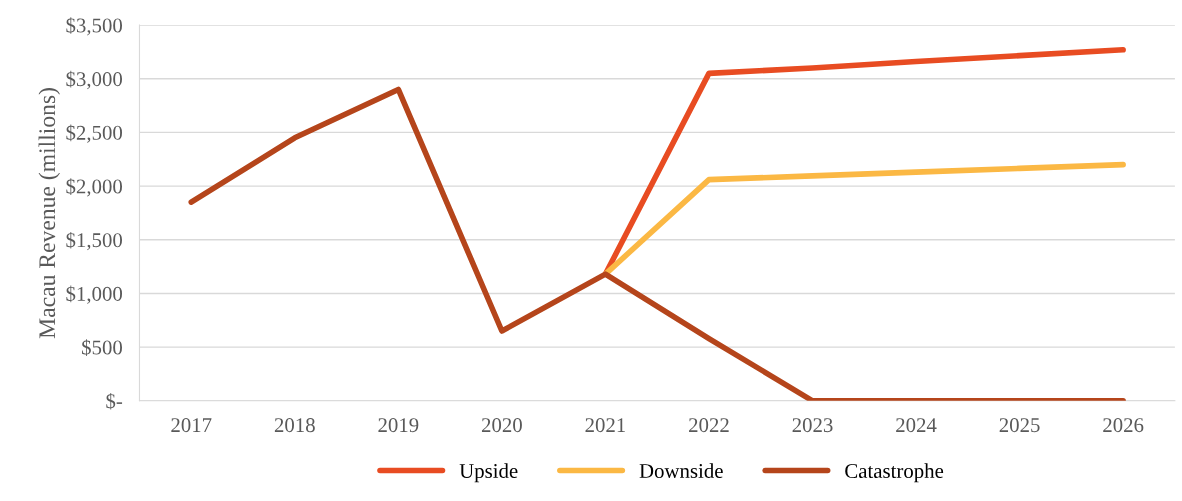  What do you see at coordinates (294, 425) in the screenshot?
I see `x-tick-label: 2018` at bounding box center [294, 425].